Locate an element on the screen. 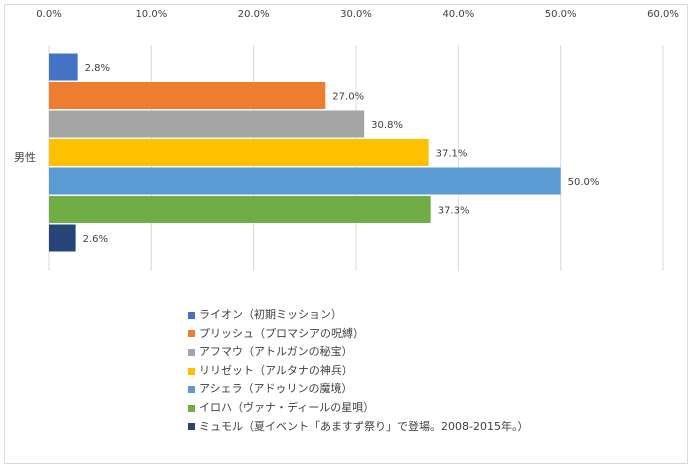 The image size is (693, 469). x-tick-label: 10.0% is located at coordinates (151, 14).